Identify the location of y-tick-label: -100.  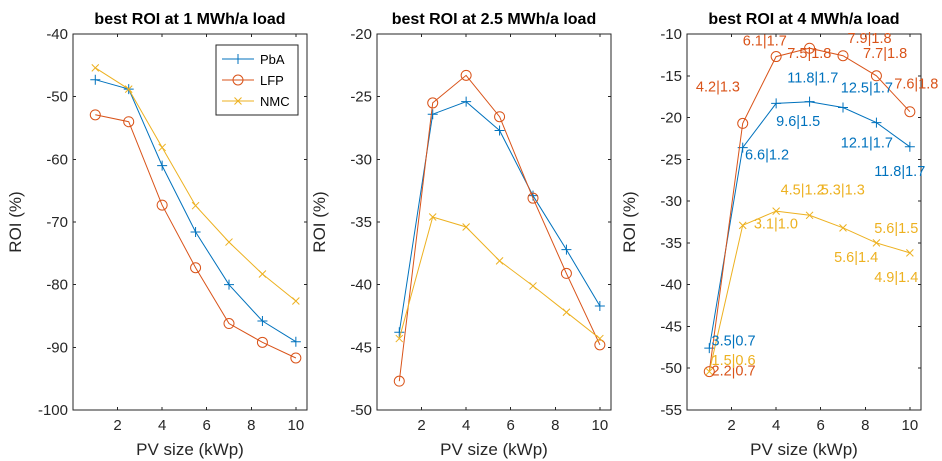
(53, 410).